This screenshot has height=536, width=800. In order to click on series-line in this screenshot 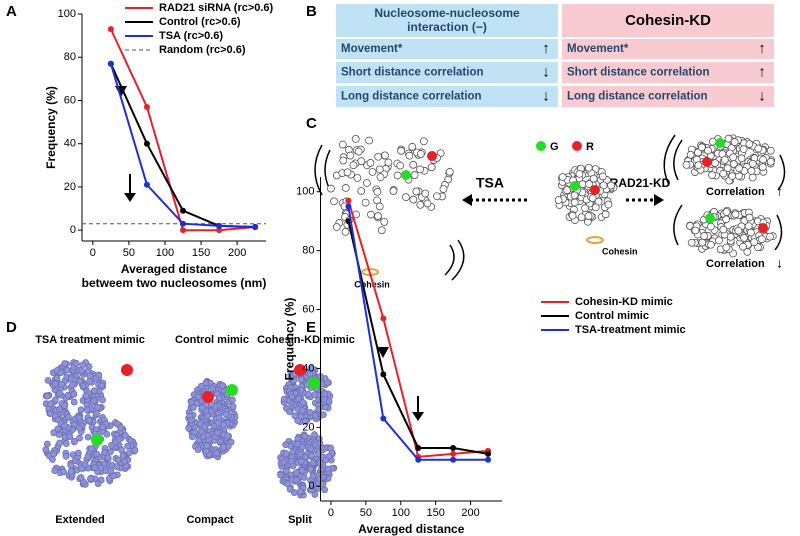, I will do `click(182, 145)`.